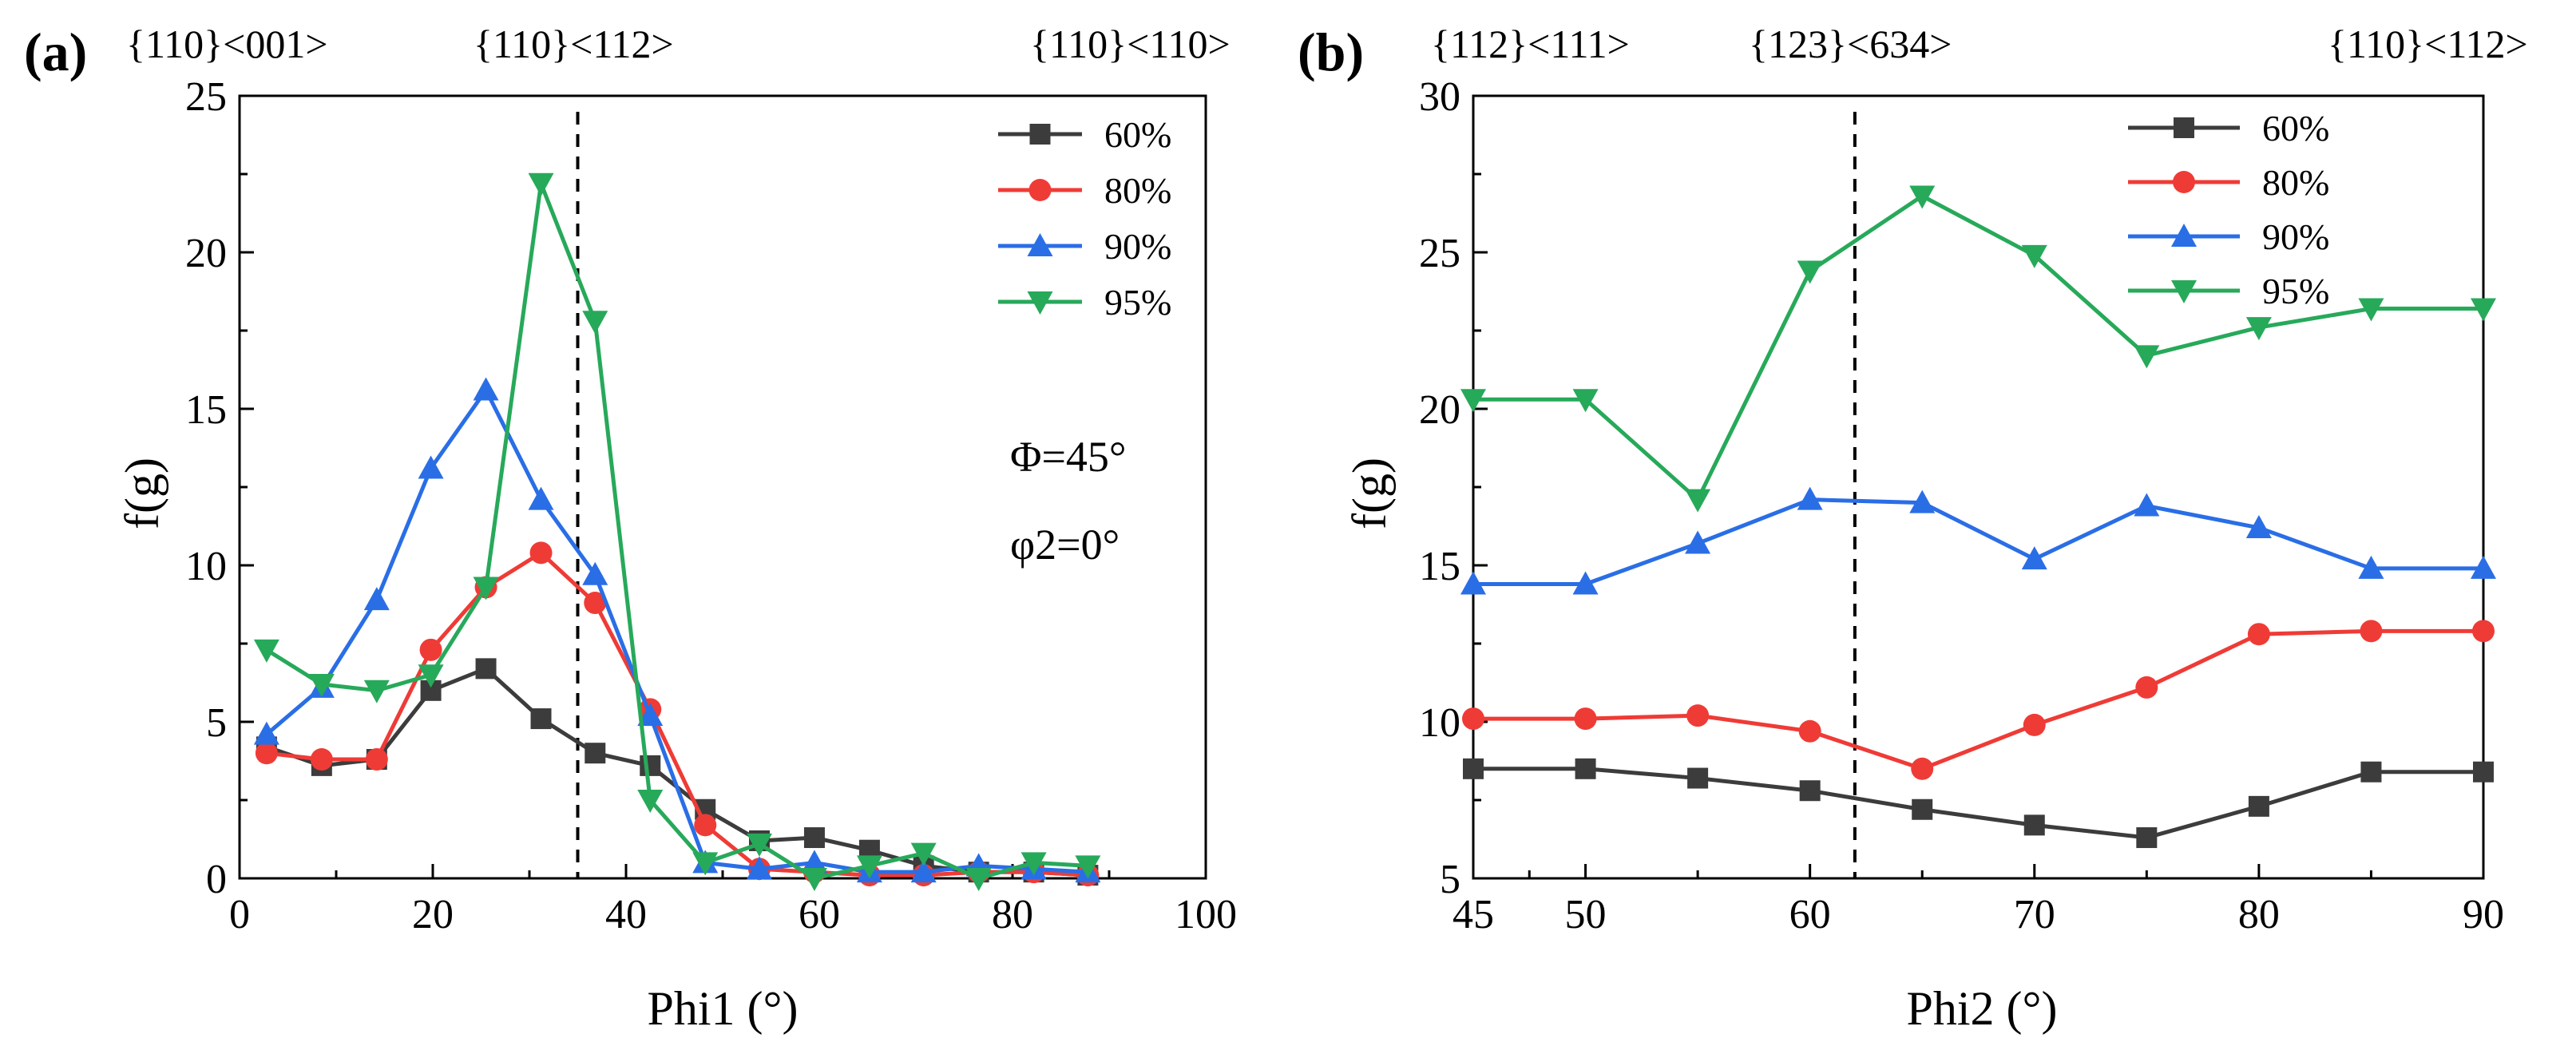  I want to click on series-95pct, so click(1978, 349).